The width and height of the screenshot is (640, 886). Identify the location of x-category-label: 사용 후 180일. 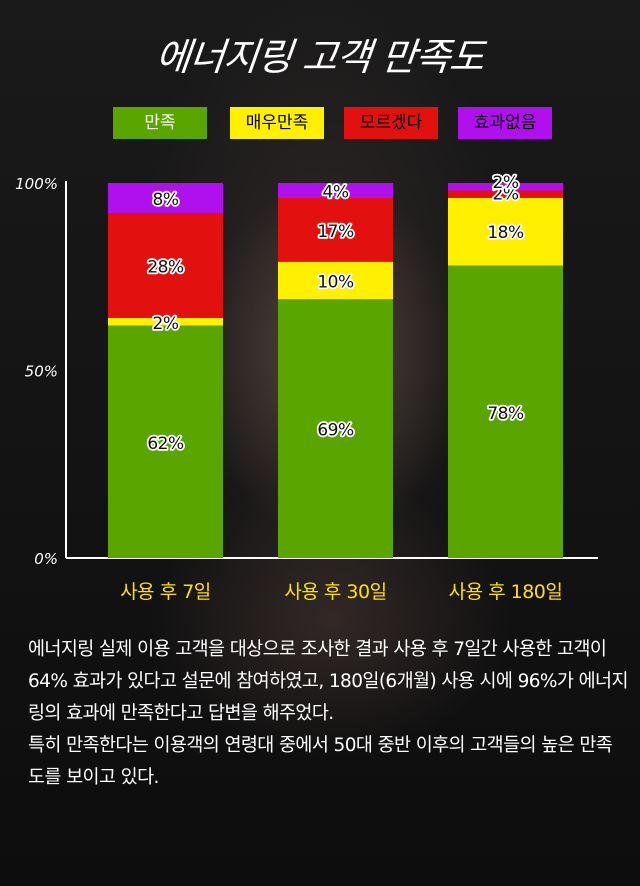
(506, 592).